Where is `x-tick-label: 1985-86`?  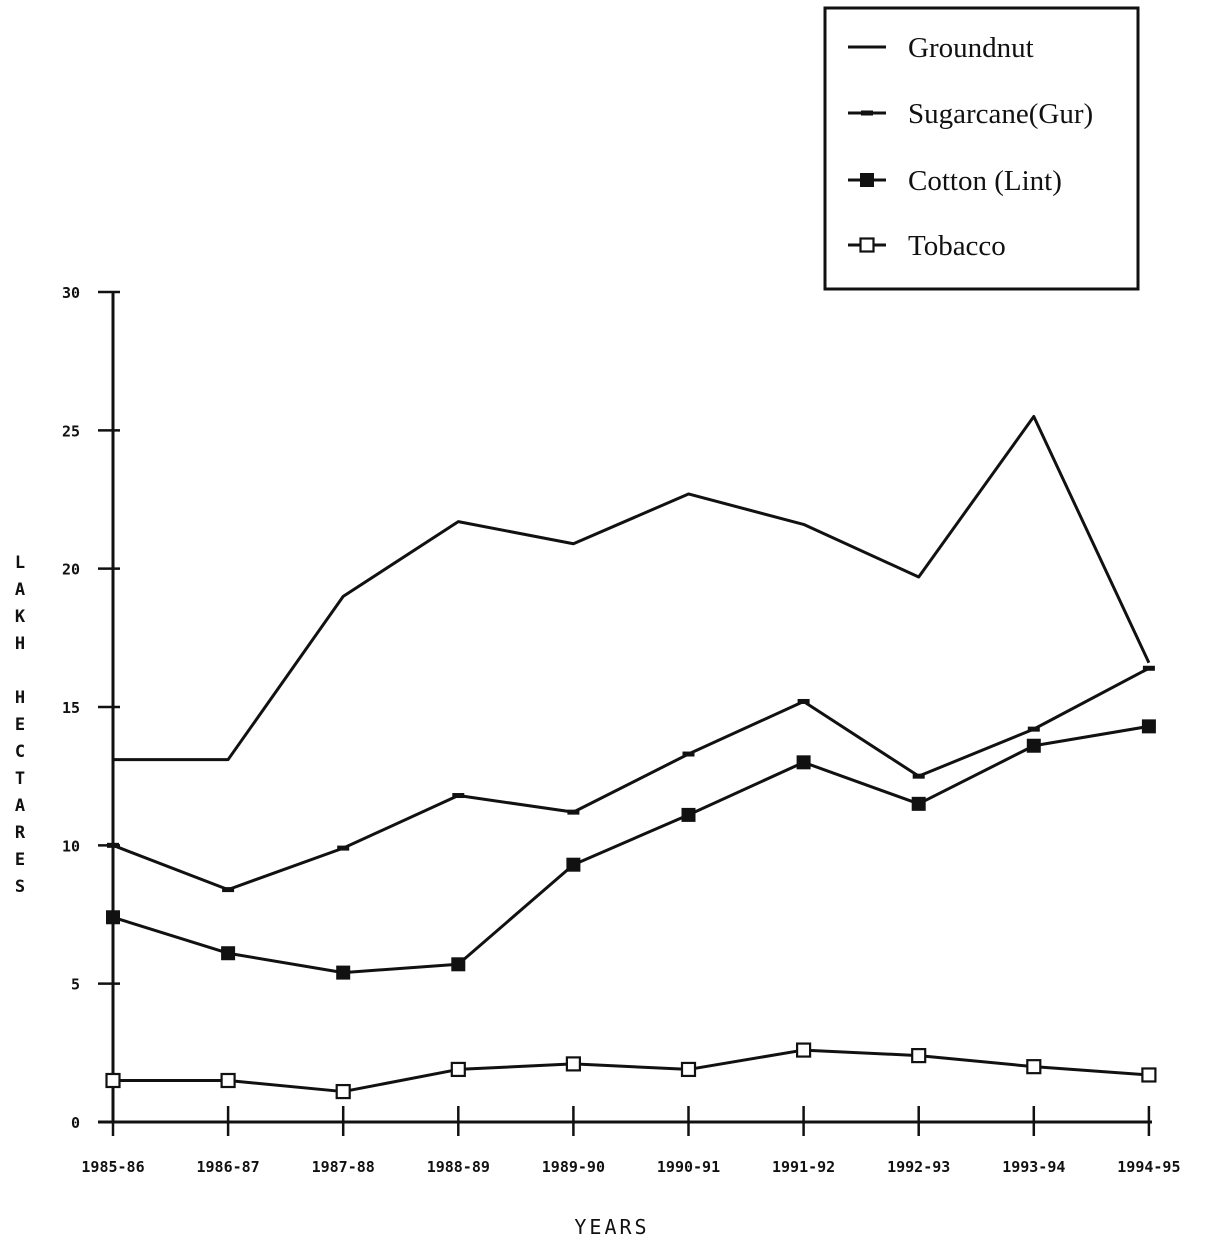 x-tick-label: 1985-86 is located at coordinates (112, 1167).